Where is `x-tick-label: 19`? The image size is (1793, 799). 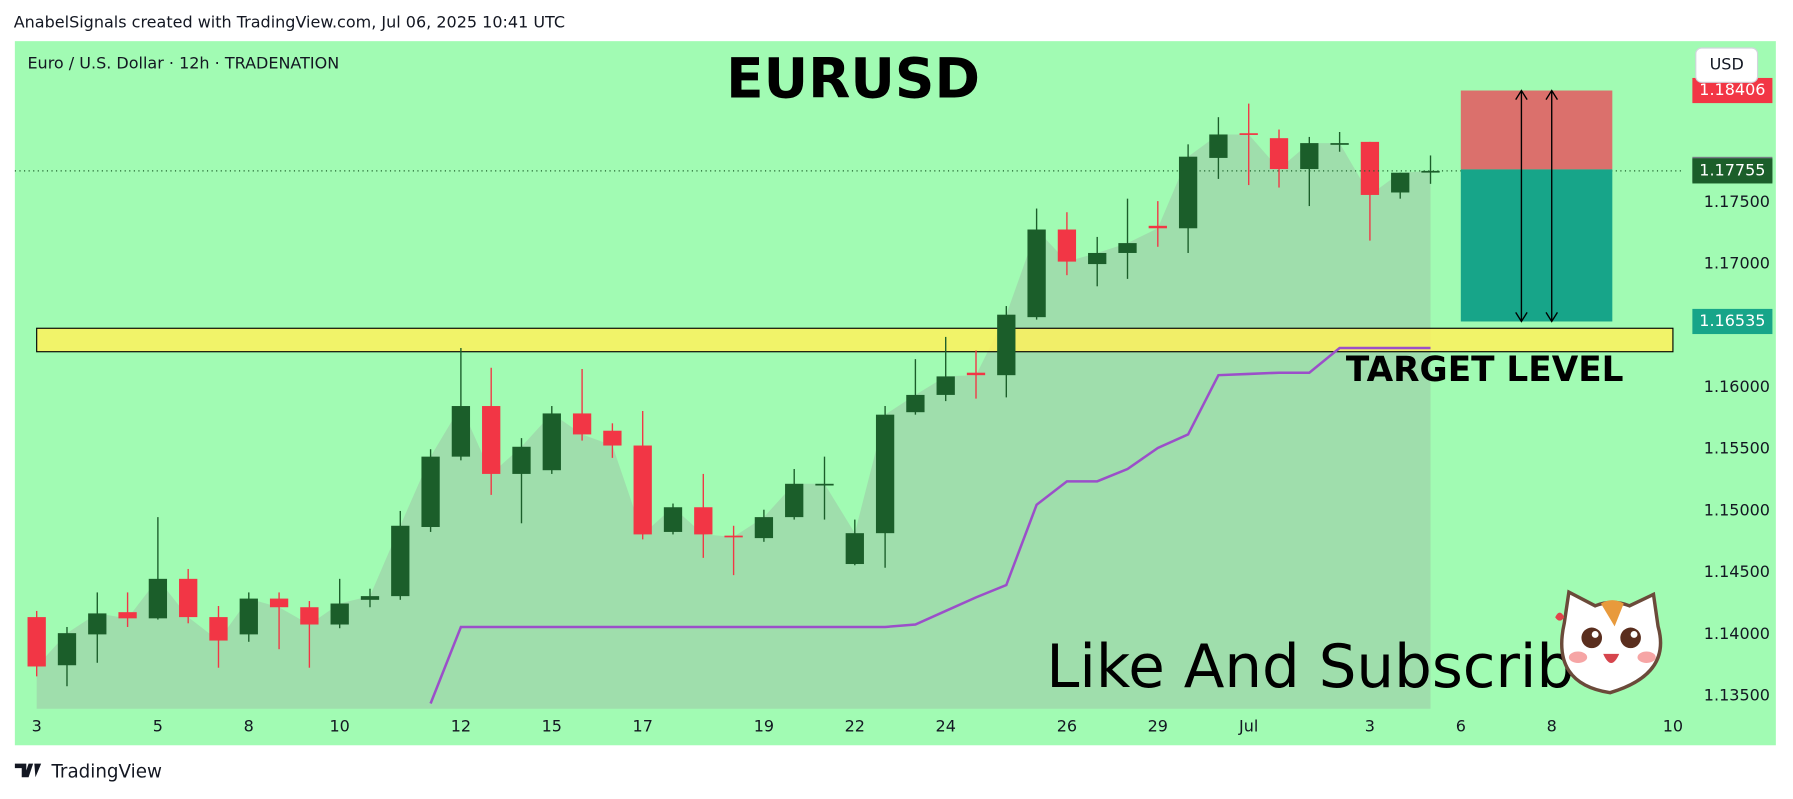 x-tick-label: 19 is located at coordinates (764, 725).